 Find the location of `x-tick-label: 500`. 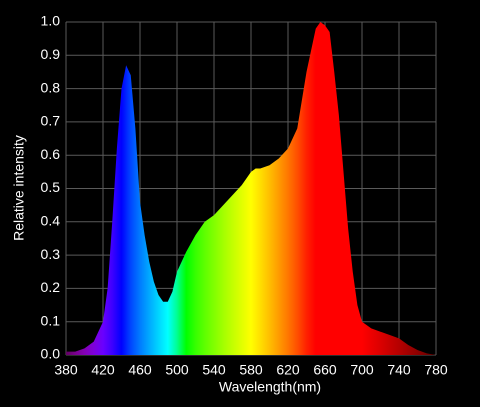

x-tick-label: 500 is located at coordinates (177, 370).